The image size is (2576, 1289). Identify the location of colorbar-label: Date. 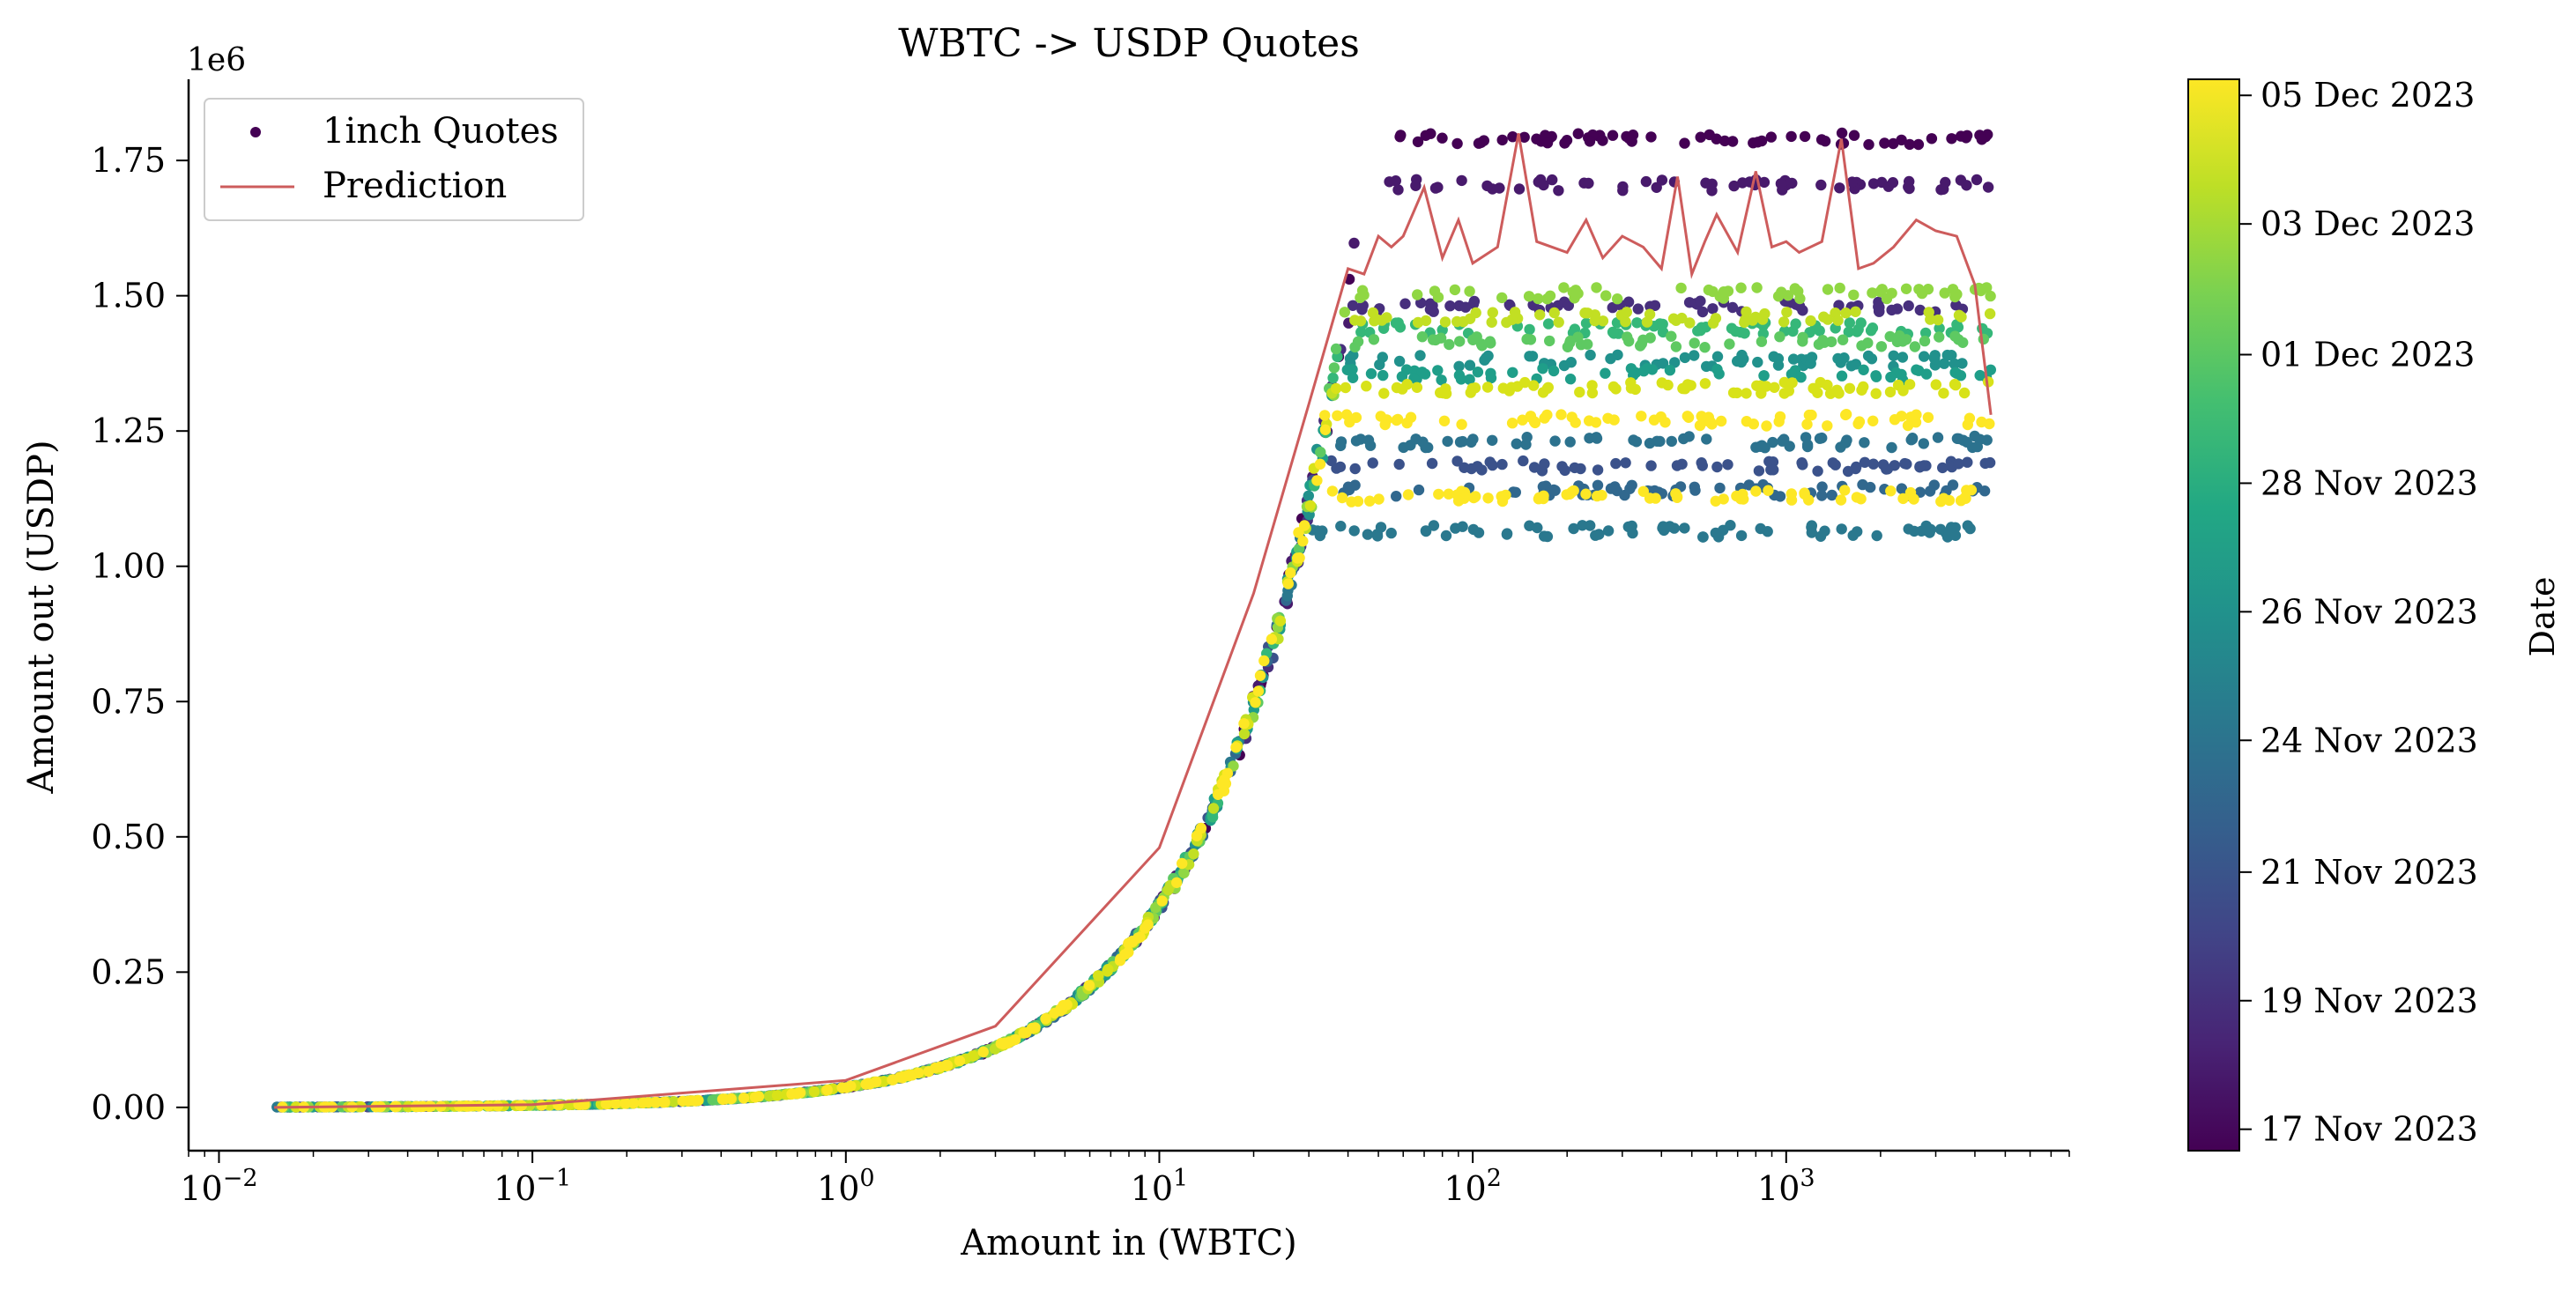
(2542, 617).